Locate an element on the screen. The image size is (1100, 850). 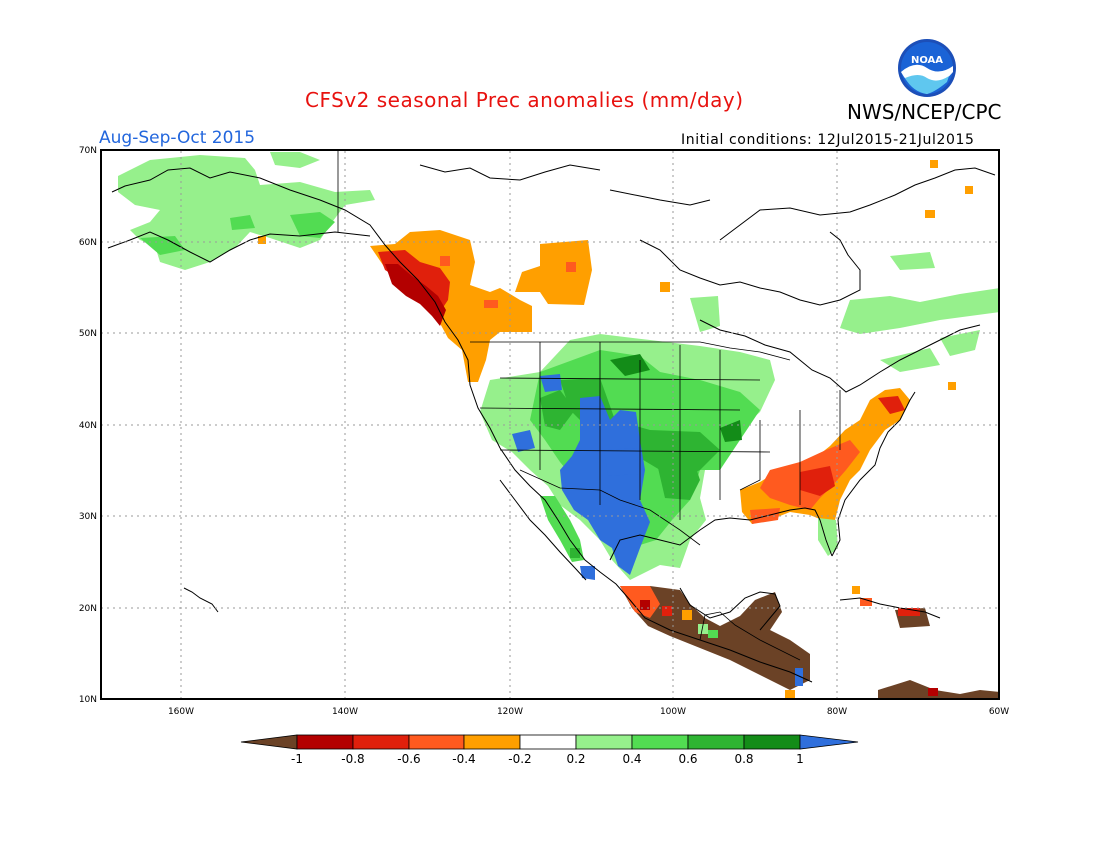
lon-label: 160W is located at coordinates (181, 712).